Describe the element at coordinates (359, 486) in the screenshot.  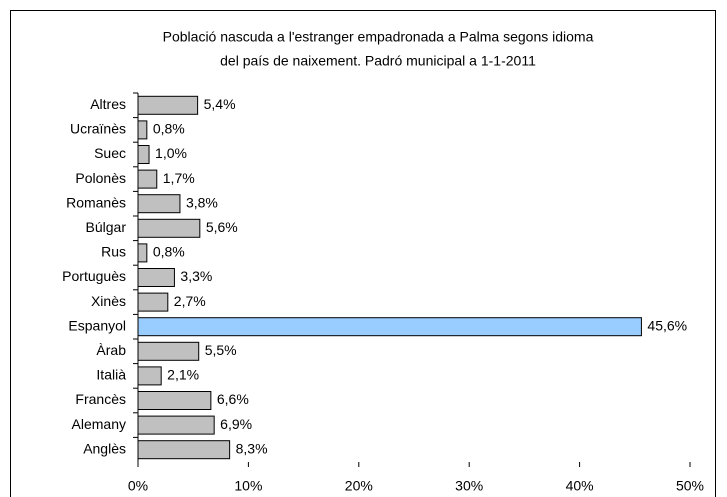
I see `x-tick-label: 20%` at that location.